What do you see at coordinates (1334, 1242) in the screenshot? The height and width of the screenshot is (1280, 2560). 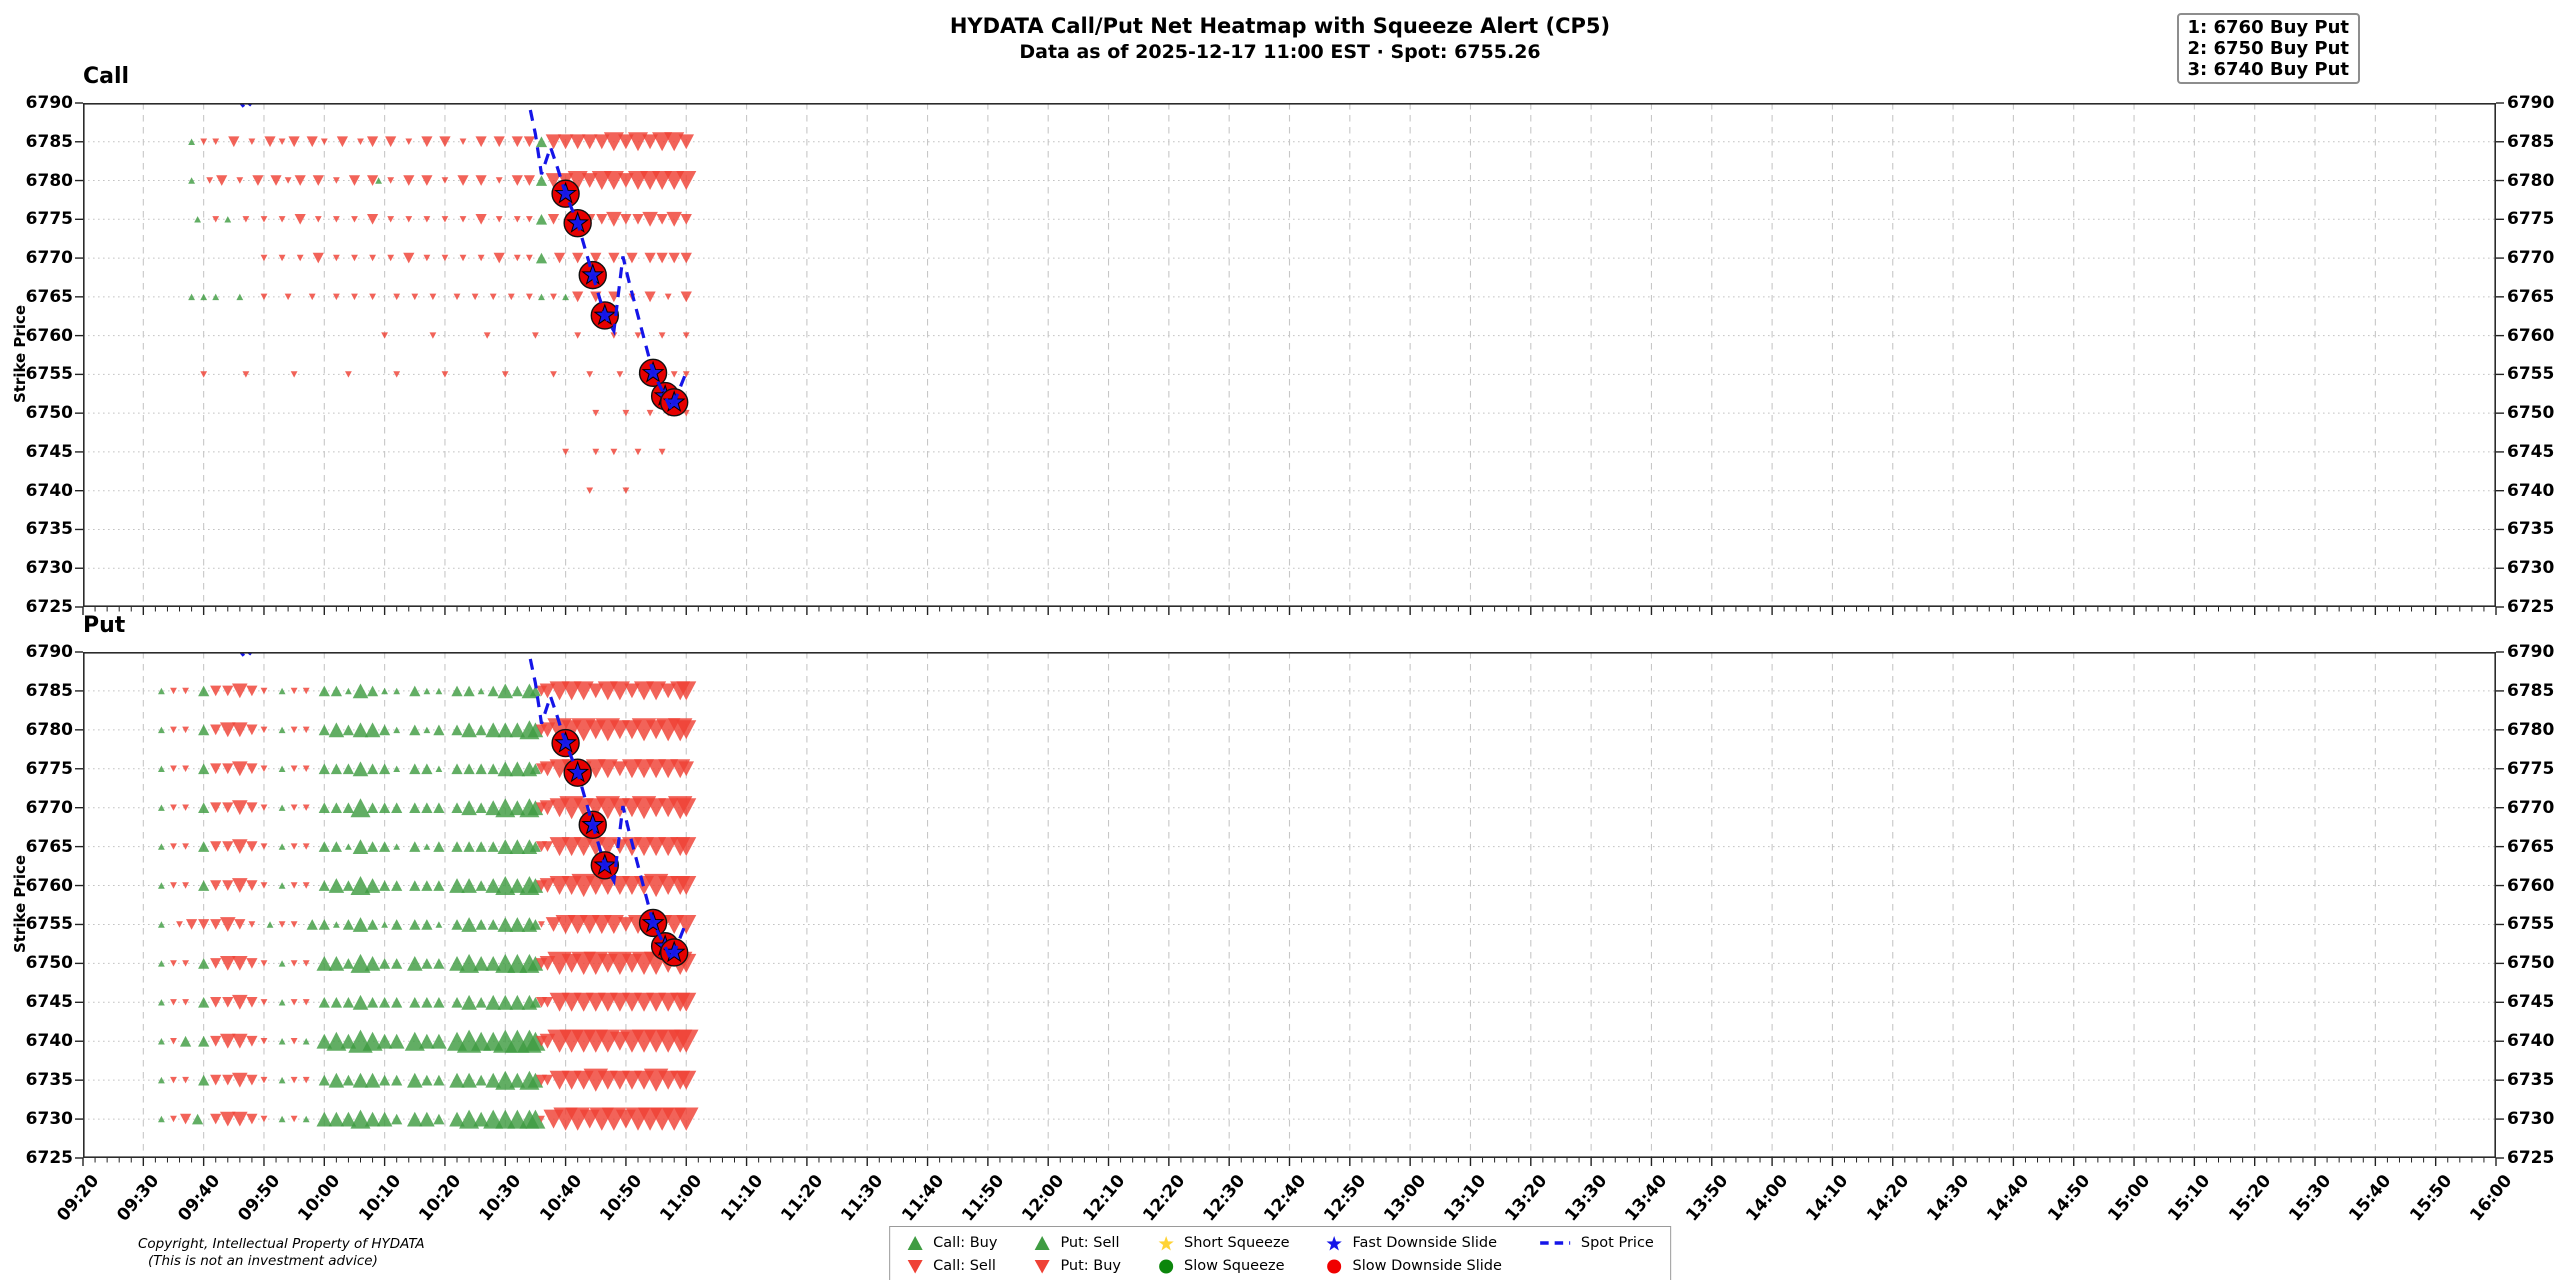 I see `fast-downside-slide-icon` at bounding box center [1334, 1242].